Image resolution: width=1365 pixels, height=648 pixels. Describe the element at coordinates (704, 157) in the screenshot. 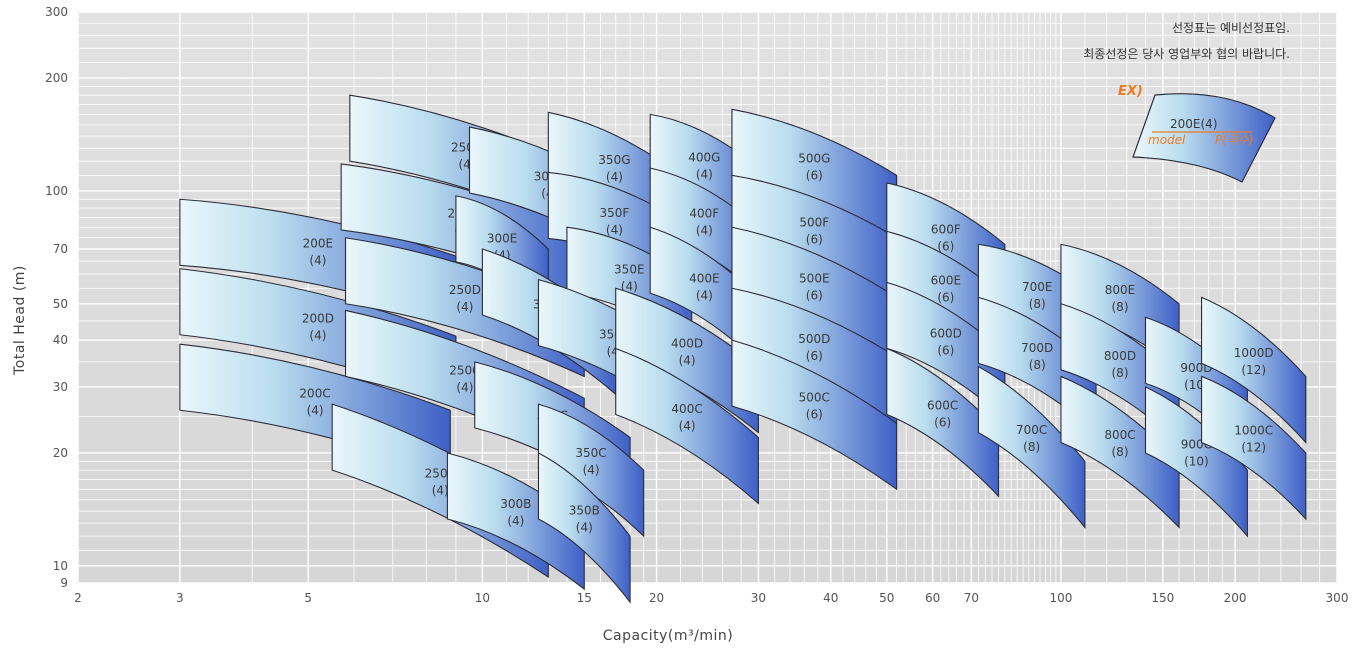

I see `pump-tile-model: 400G` at that location.